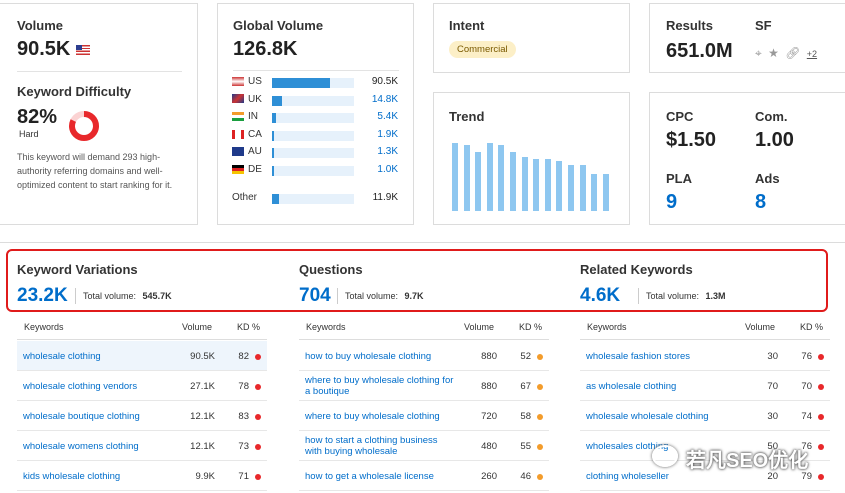 This screenshot has height=493, width=845. Describe the element at coordinates (793, 53) in the screenshot. I see `link-icon: 🔗︎` at that location.